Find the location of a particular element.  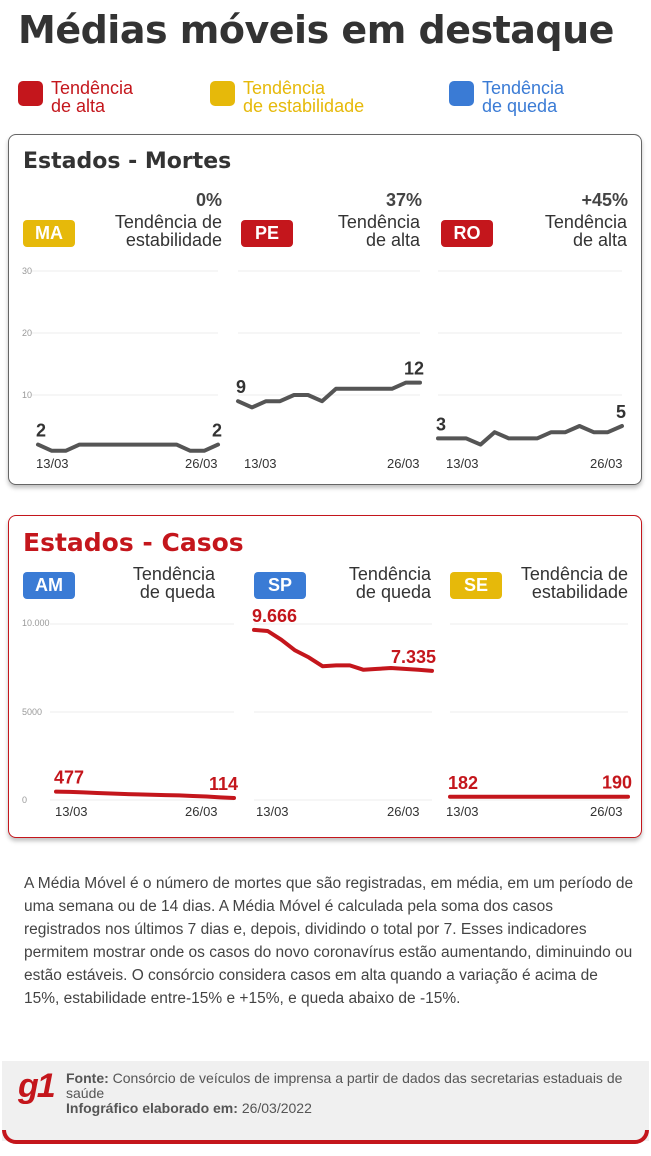

badge-se: SE is located at coordinates (476, 585).